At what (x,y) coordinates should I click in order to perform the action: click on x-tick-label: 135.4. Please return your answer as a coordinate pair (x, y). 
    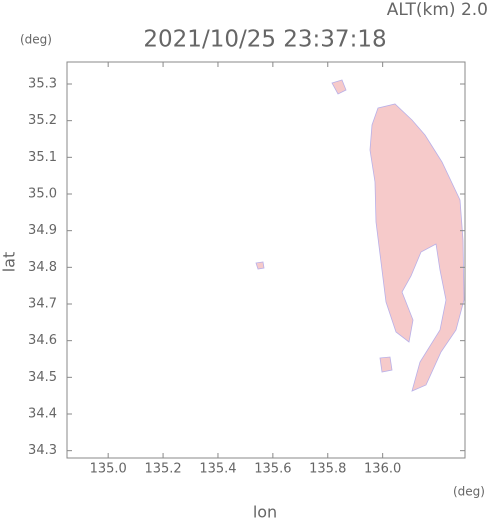
    Looking at the image, I should click on (217, 469).